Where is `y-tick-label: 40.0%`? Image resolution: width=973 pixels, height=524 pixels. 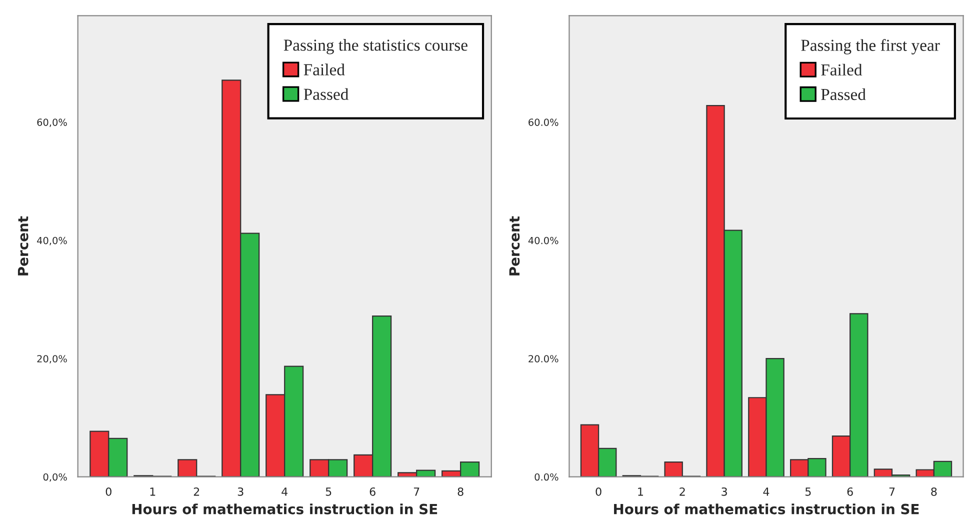 y-tick-label: 40.0% is located at coordinates (543, 240).